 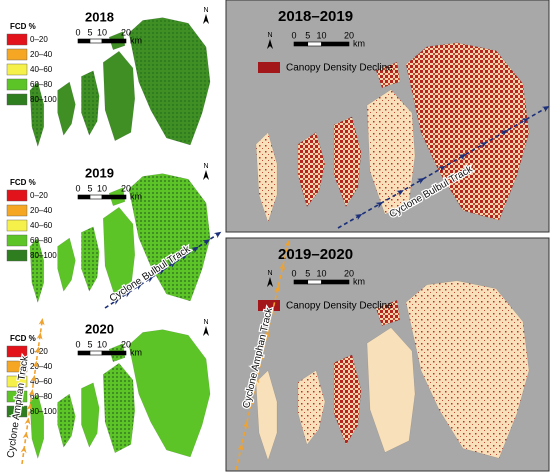 I want to click on legend-label: Canopy Density Decline, so click(x=339, y=68).